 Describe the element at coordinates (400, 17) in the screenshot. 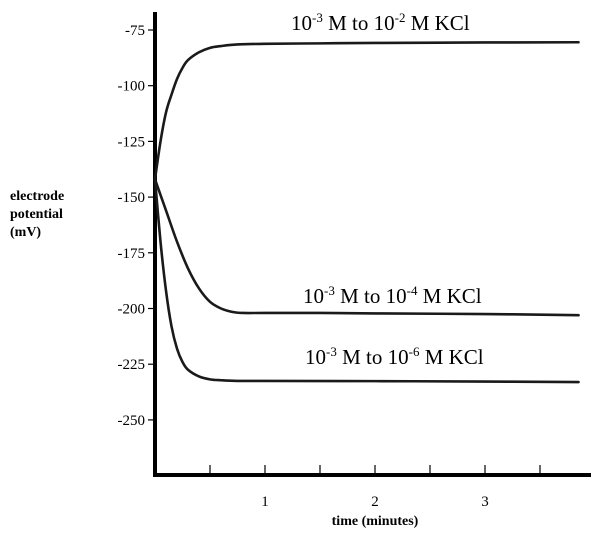

I see `series-label-1-exp-b: -2` at that location.